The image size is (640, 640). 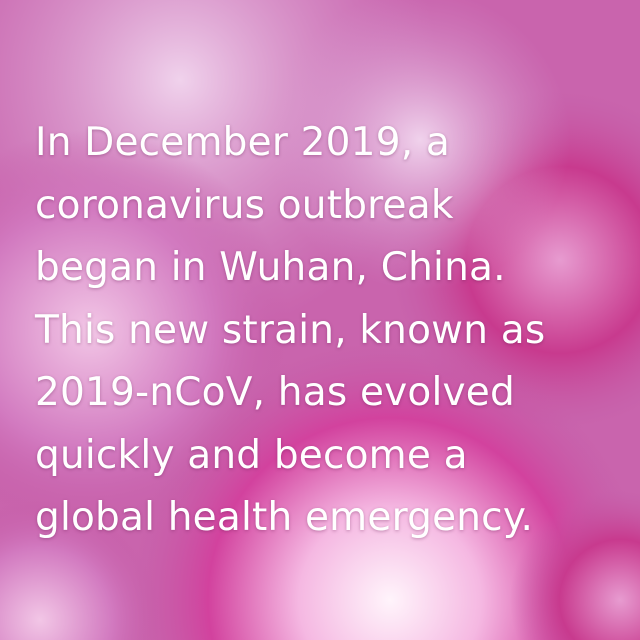 What do you see at coordinates (251, 455) in the screenshot?
I see `caption-line: quickly and become a` at bounding box center [251, 455].